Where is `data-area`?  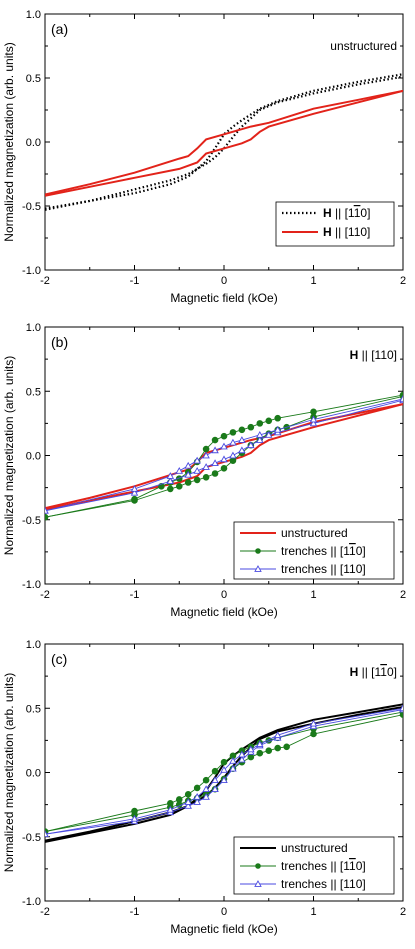
data-area is located at coordinates (224, 142).